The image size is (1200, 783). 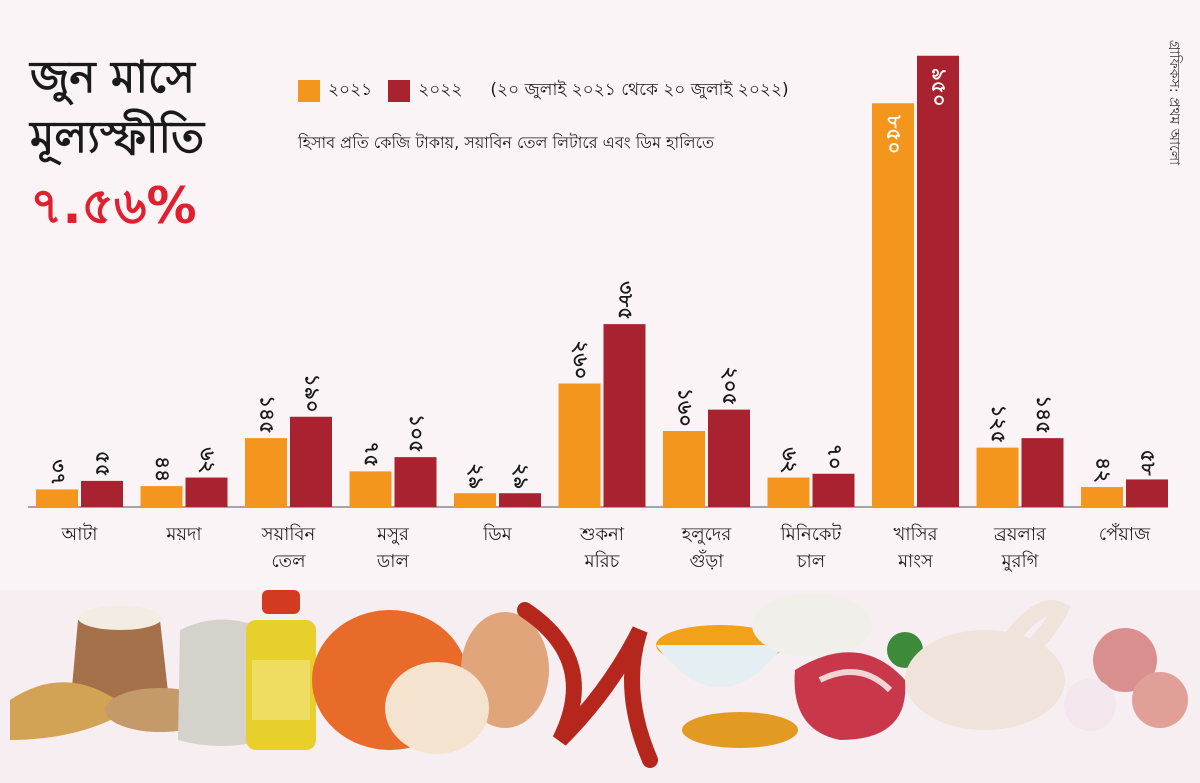 What do you see at coordinates (417, 433) in the screenshot?
I see `value-label-1-3: ১০৫` at bounding box center [417, 433].